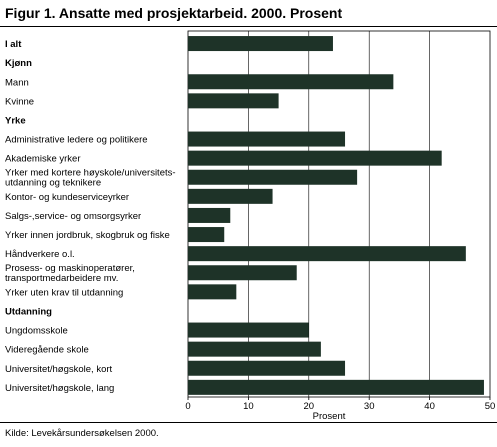 This screenshot has width=497, height=447. I want to click on category-label: Universitet/høgskole, lang, so click(59, 388).